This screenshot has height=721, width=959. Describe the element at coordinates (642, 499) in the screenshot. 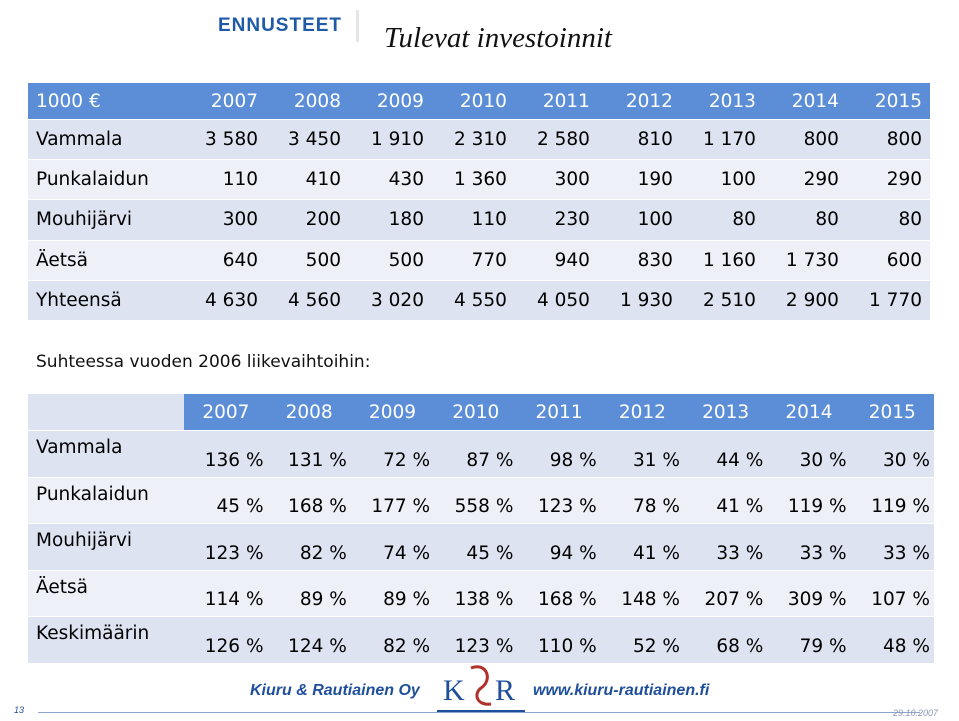

I see `cell: 78 %` at that location.